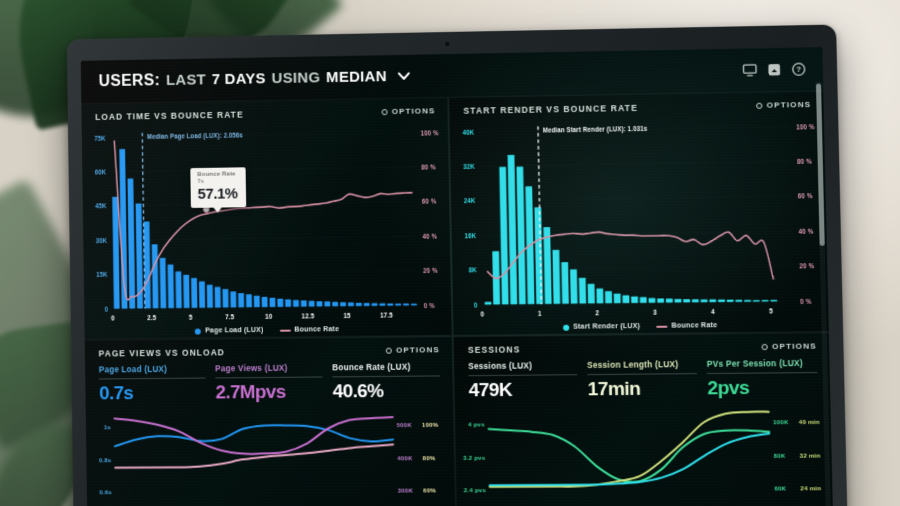  Describe the element at coordinates (597, 314) in the screenshot. I see `svg-text: 2` at that location.